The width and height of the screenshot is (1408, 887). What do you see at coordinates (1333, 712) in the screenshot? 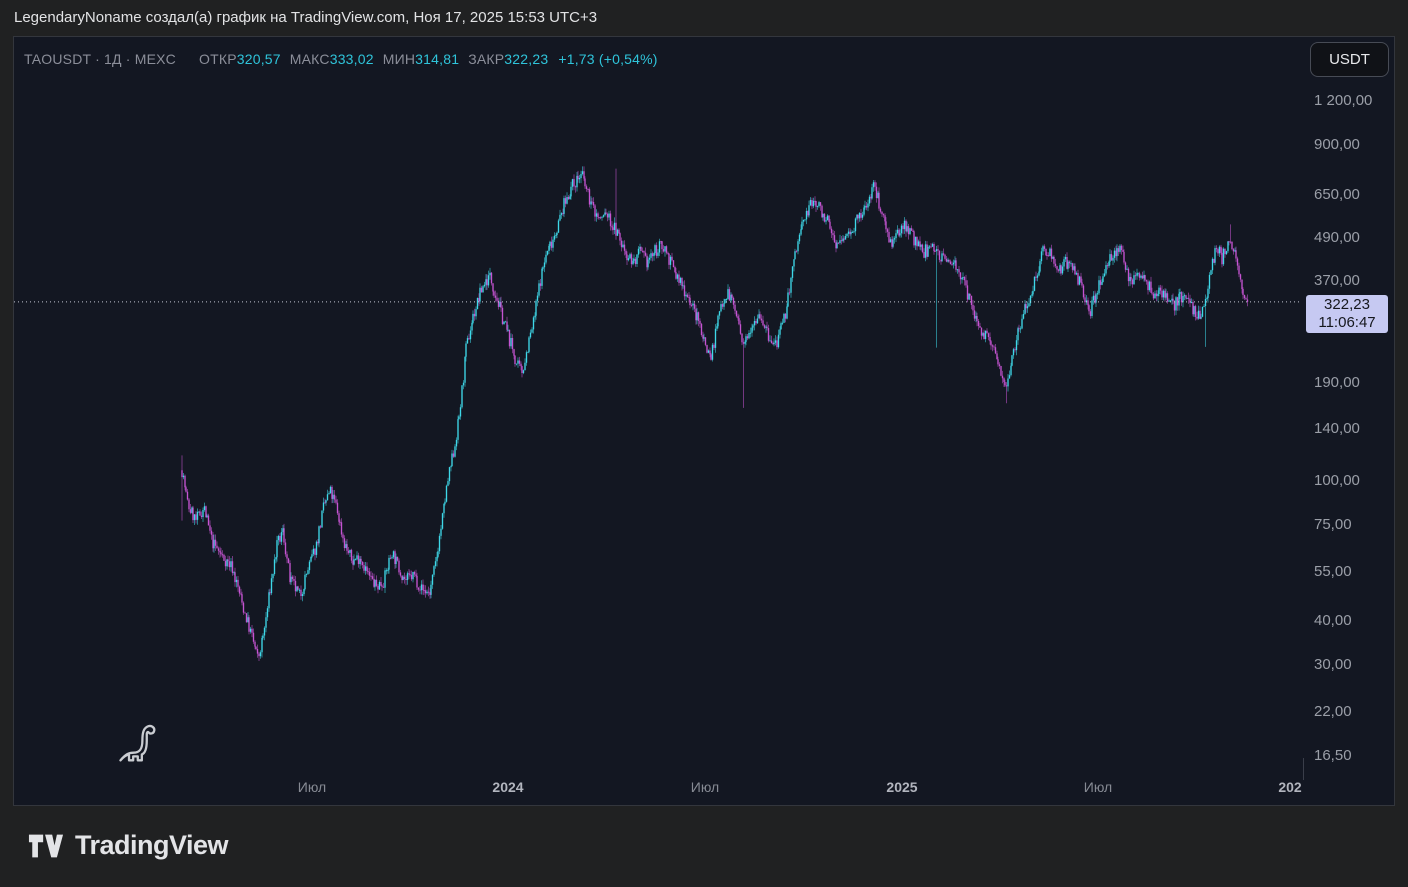
I see `price-tick: 22,00` at bounding box center [1333, 712].